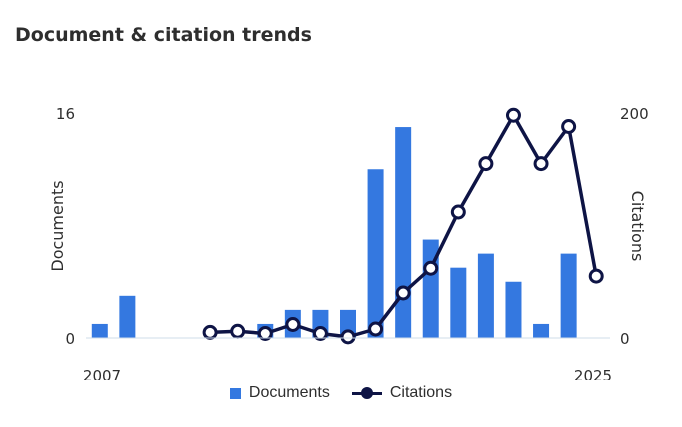 This screenshot has width=682, height=427. Describe the element at coordinates (289, 392) in the screenshot. I see `legend-label-documents: Documents` at that location.